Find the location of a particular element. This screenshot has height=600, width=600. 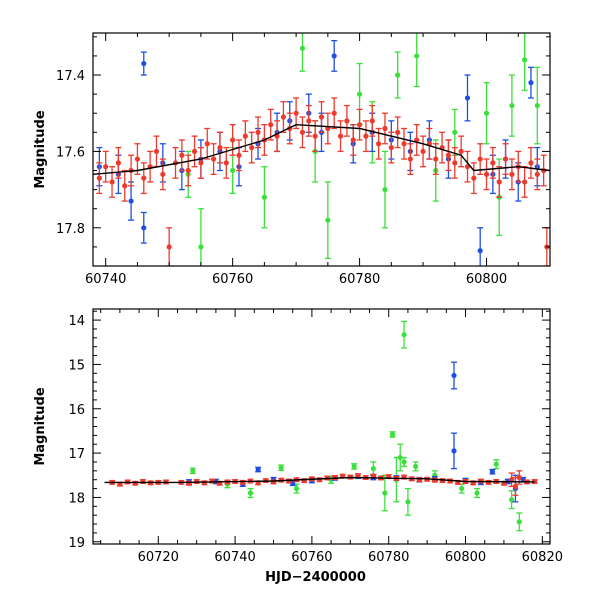

y-tick-label: 16 is located at coordinates (76, 410).